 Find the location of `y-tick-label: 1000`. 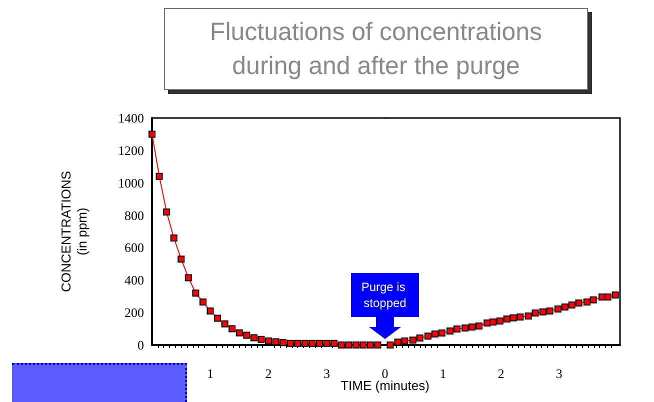

y-tick-label: 1000 is located at coordinates (131, 182).